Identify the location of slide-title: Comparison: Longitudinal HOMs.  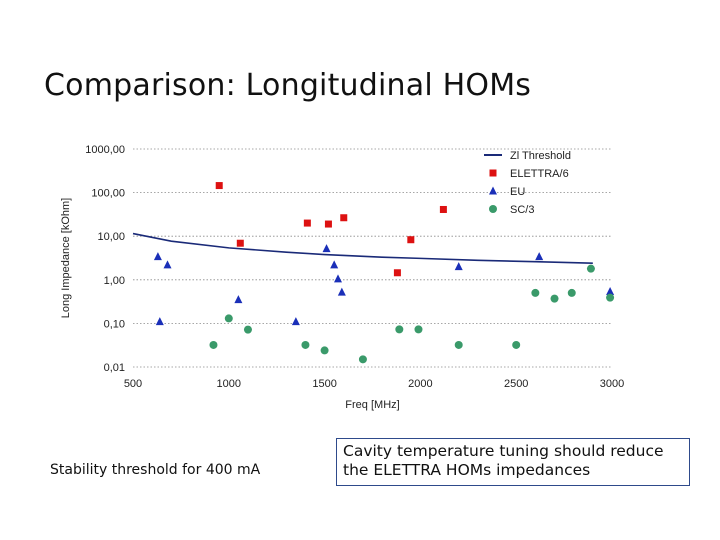
(288, 85).